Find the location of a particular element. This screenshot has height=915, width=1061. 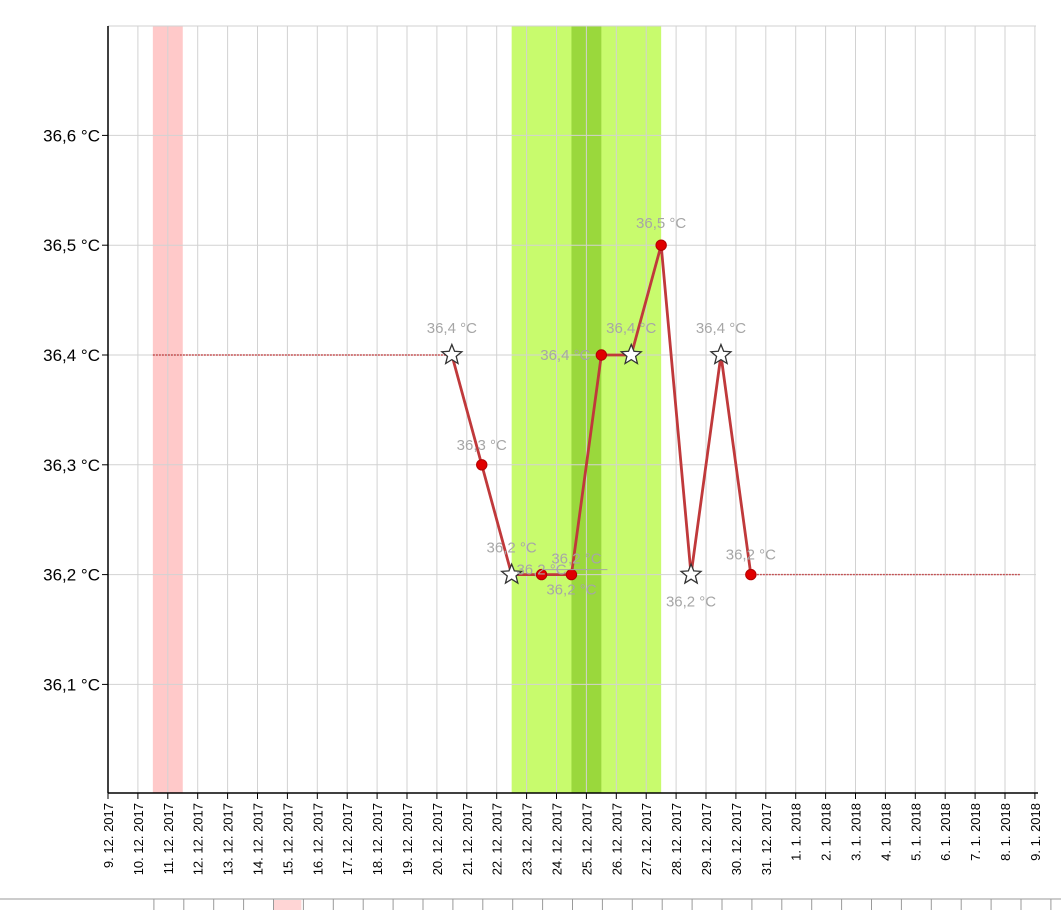

x-tick-label: 14. 12. 2017 is located at coordinates (258, 839).